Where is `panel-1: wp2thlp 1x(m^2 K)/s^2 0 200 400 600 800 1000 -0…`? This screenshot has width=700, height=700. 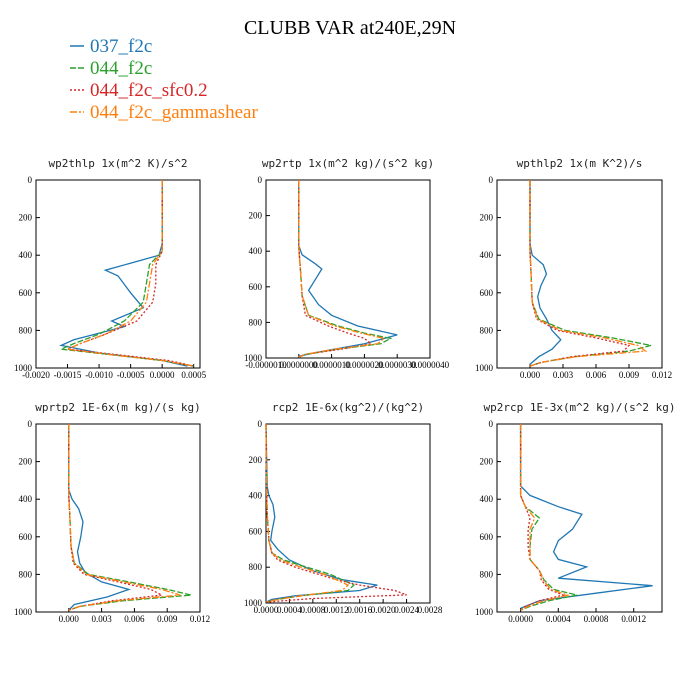 panel-1: wp2thlp 1x(m^2 K)/s^2 0 200 400 600 800 1000 -0… is located at coordinates (110, 268).